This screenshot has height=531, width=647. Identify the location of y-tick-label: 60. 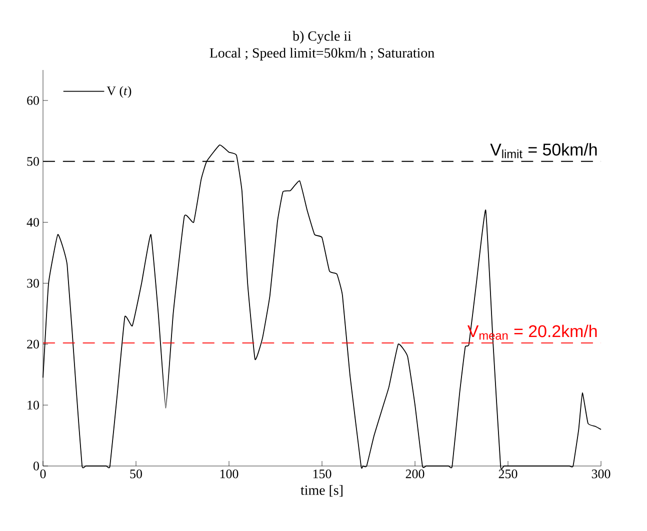
(33, 100).